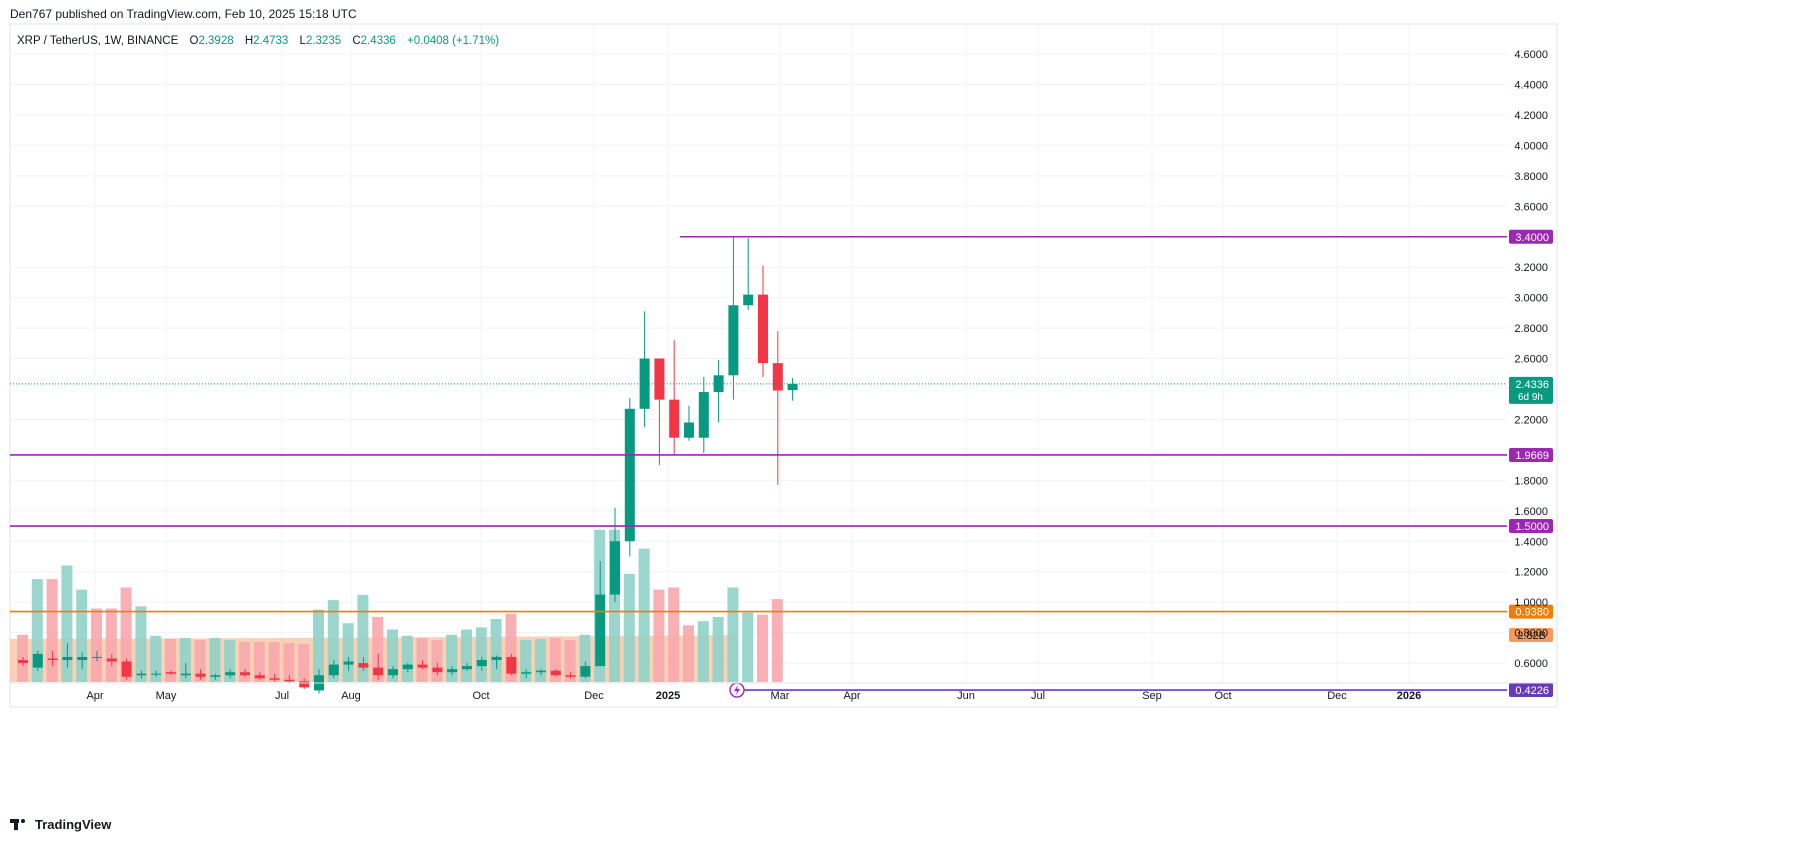  I want to click on price-tick-label: 2.8000, so click(1531, 329).